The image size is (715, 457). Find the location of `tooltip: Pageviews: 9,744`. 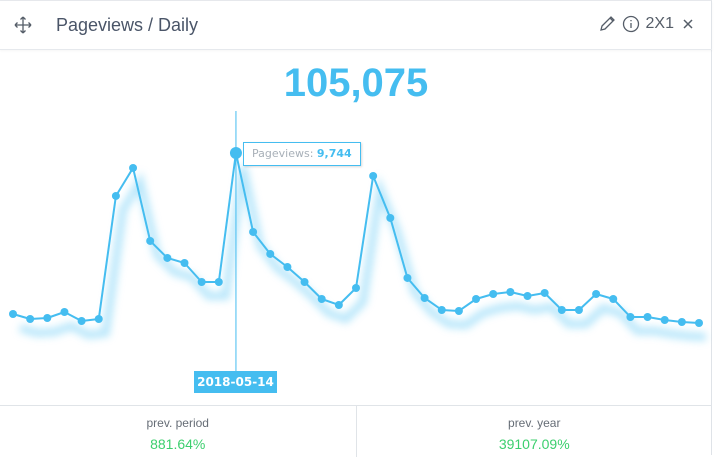

tooltip: Pageviews: 9,744 is located at coordinates (302, 154).